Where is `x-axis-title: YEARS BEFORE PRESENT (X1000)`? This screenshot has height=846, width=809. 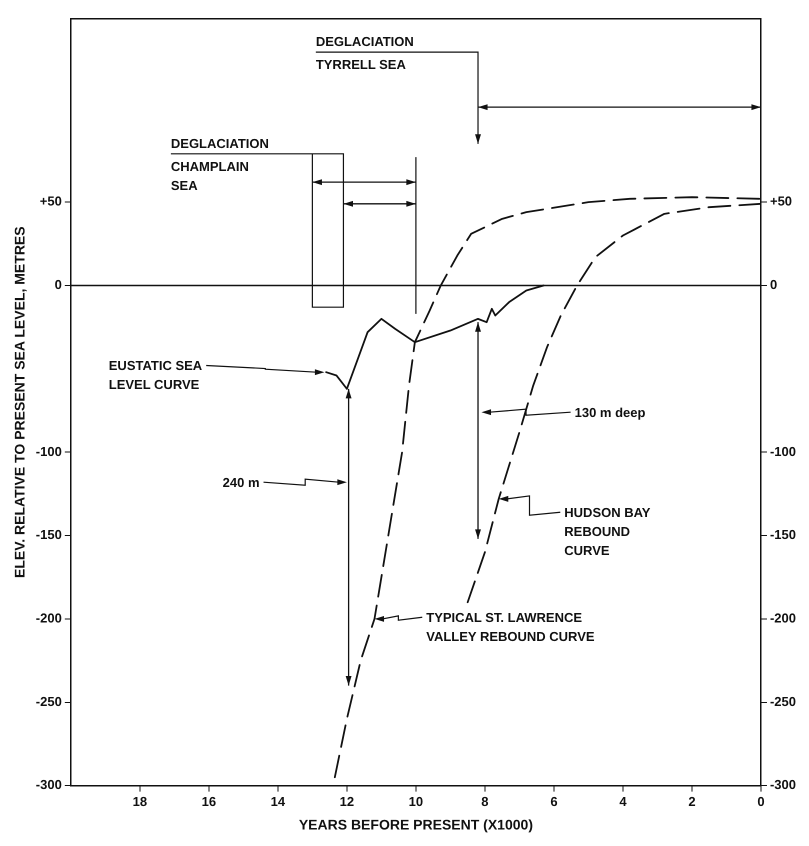 x-axis-title: YEARS BEFORE PRESENT (X1000) is located at coordinates (415, 824).